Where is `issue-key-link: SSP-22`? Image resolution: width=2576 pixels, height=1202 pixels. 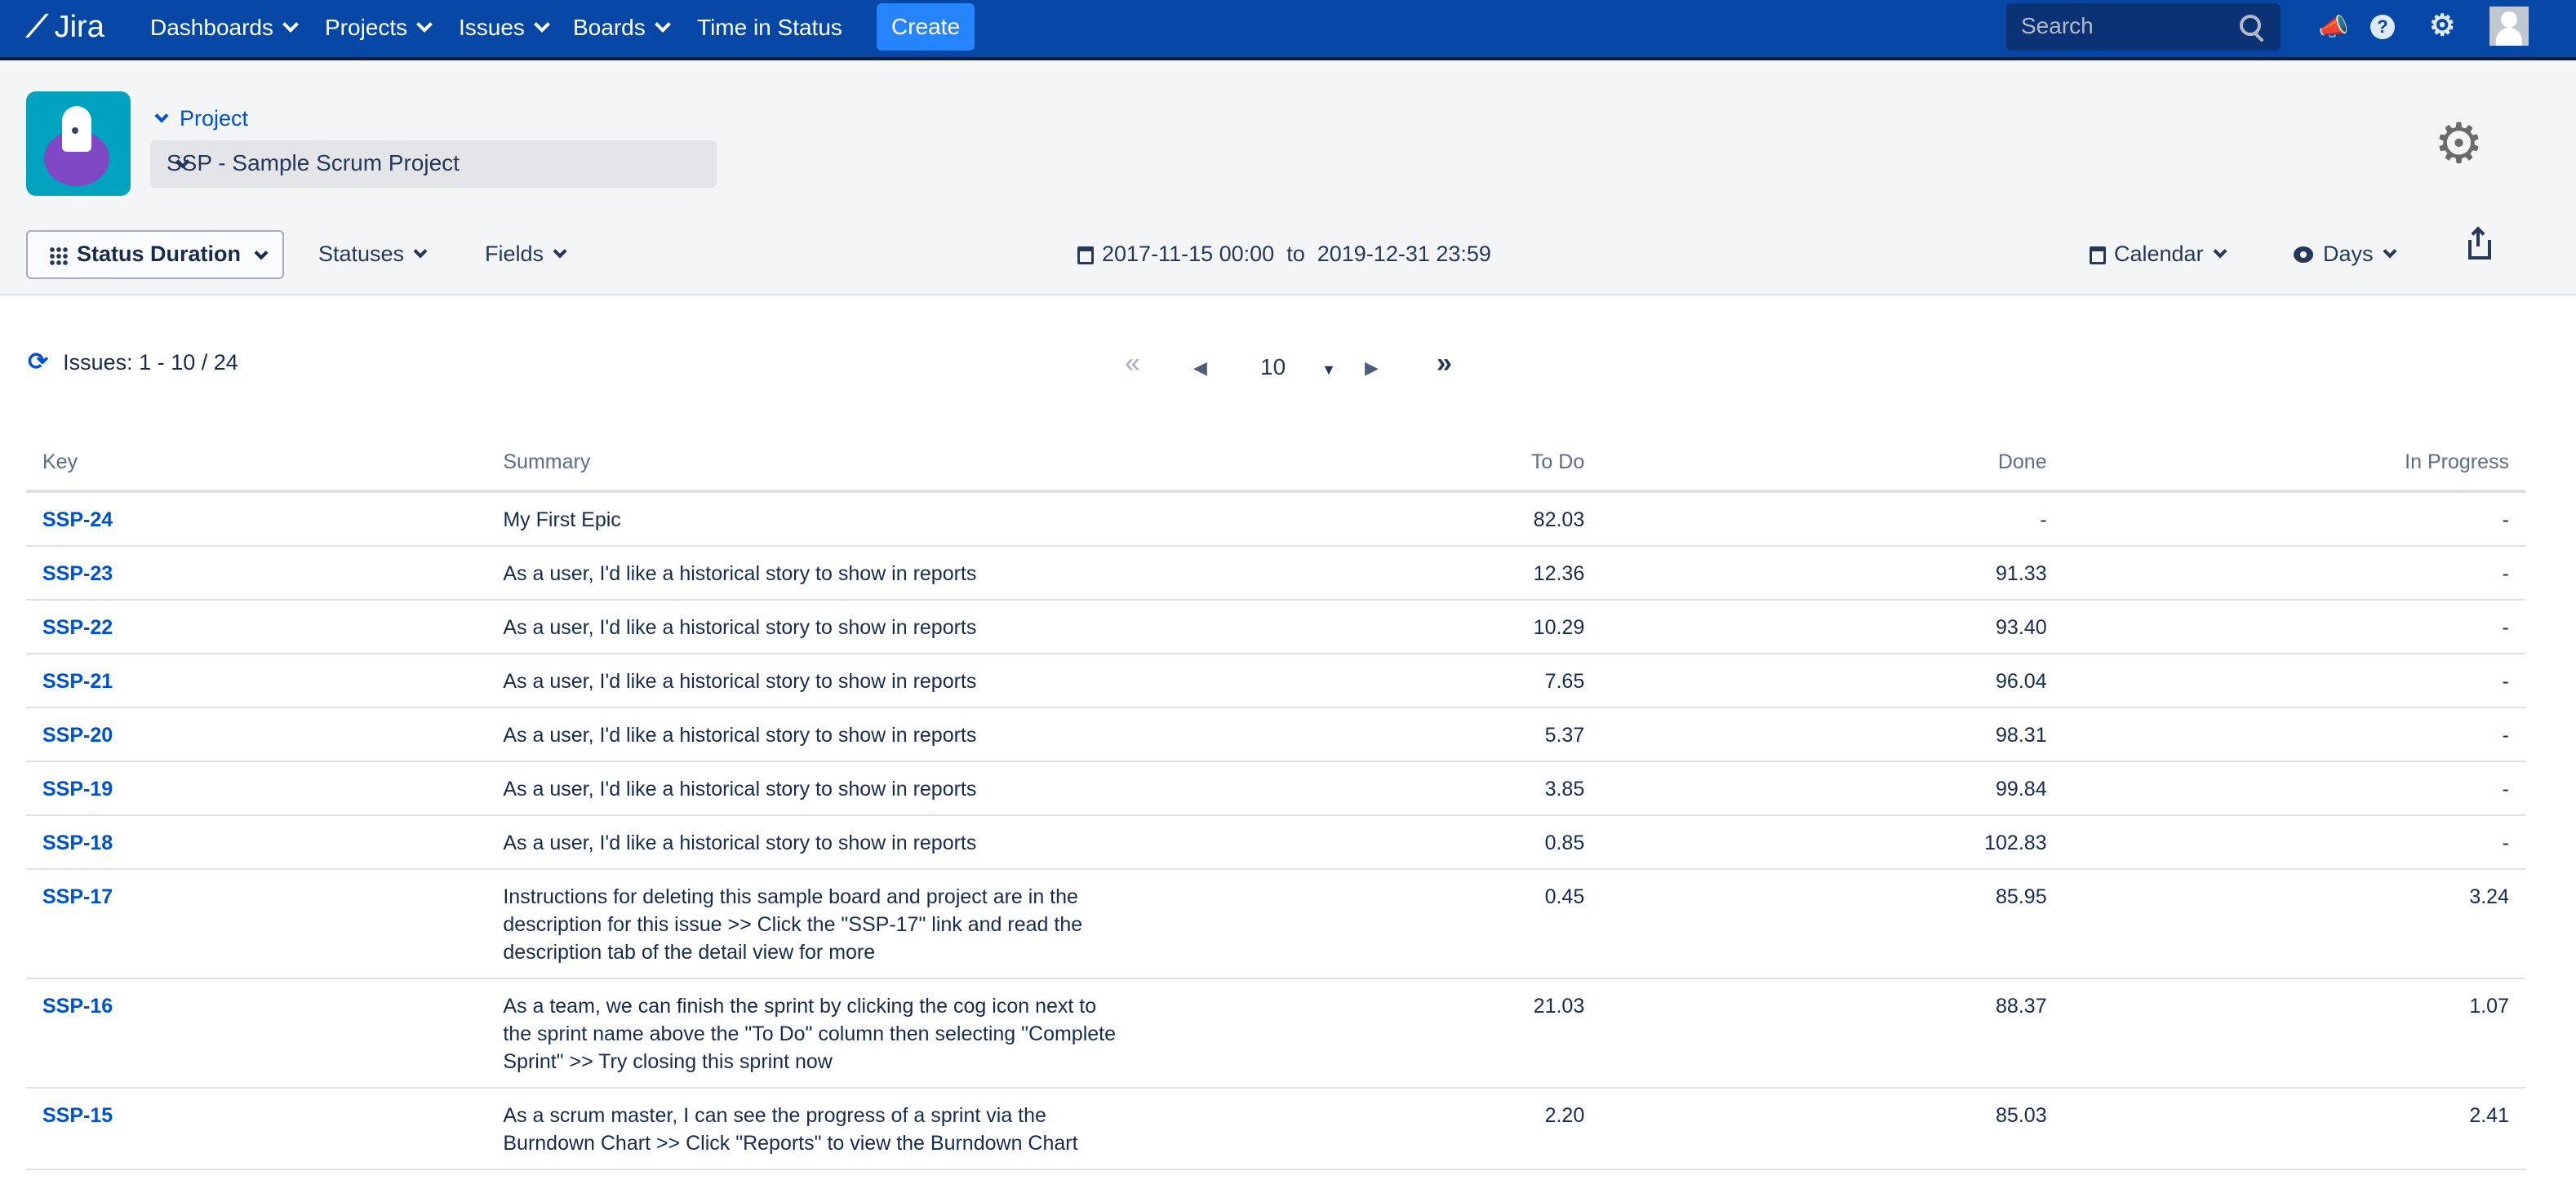
issue-key-link: SSP-22 is located at coordinates (77, 627).